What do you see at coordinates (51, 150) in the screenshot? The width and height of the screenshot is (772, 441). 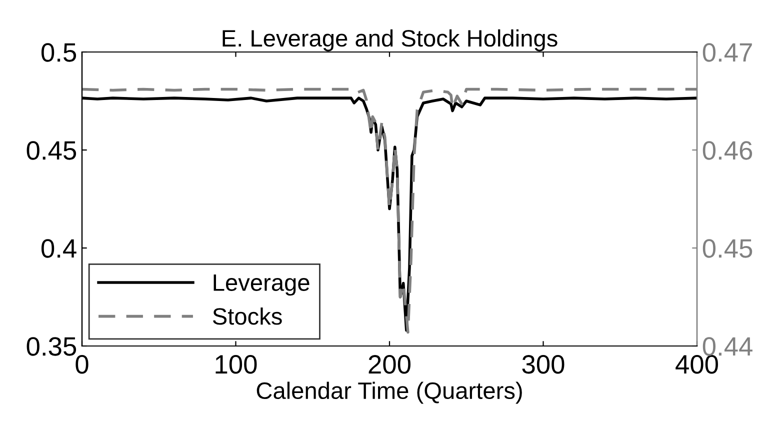 I see `y-tick-label: 0.45` at bounding box center [51, 150].